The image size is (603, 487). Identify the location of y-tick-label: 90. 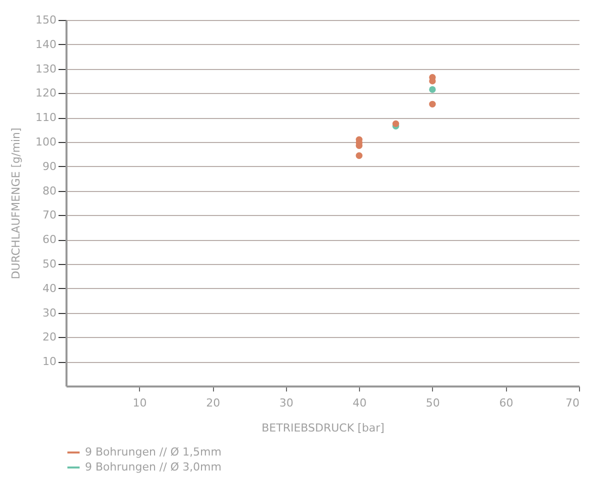
(49, 166).